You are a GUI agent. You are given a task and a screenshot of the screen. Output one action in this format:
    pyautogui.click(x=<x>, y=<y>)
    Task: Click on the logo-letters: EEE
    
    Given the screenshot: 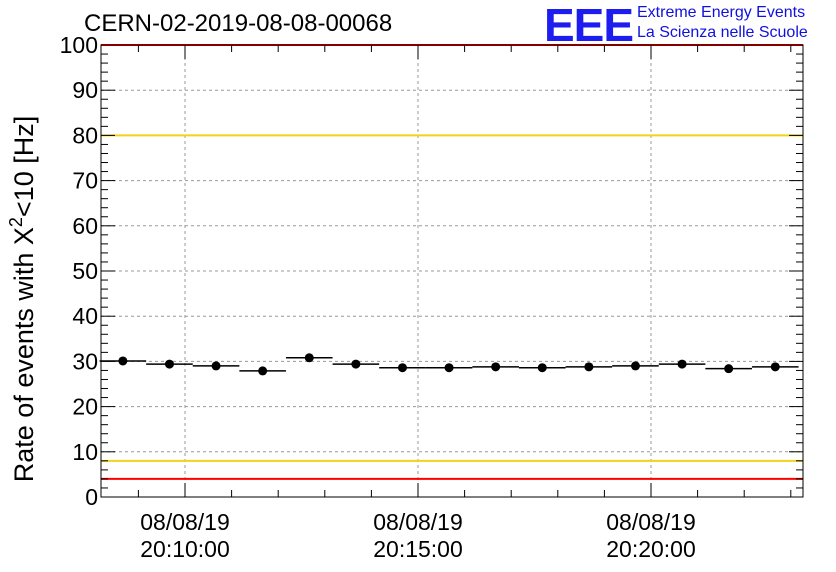 What is the action you would take?
    pyautogui.click(x=589, y=25)
    